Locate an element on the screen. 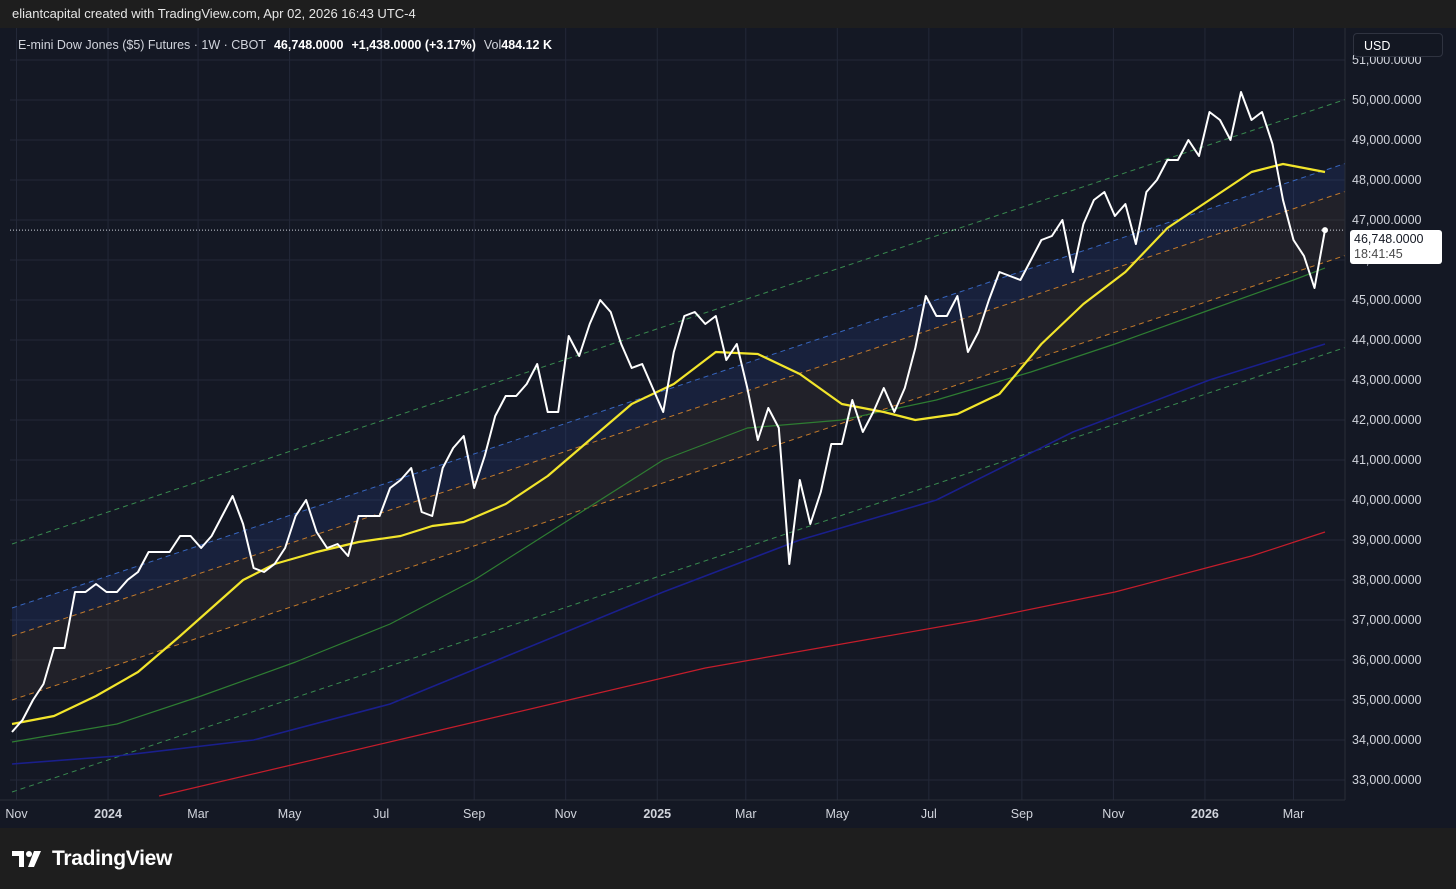  currency-button: USD is located at coordinates (1398, 45).